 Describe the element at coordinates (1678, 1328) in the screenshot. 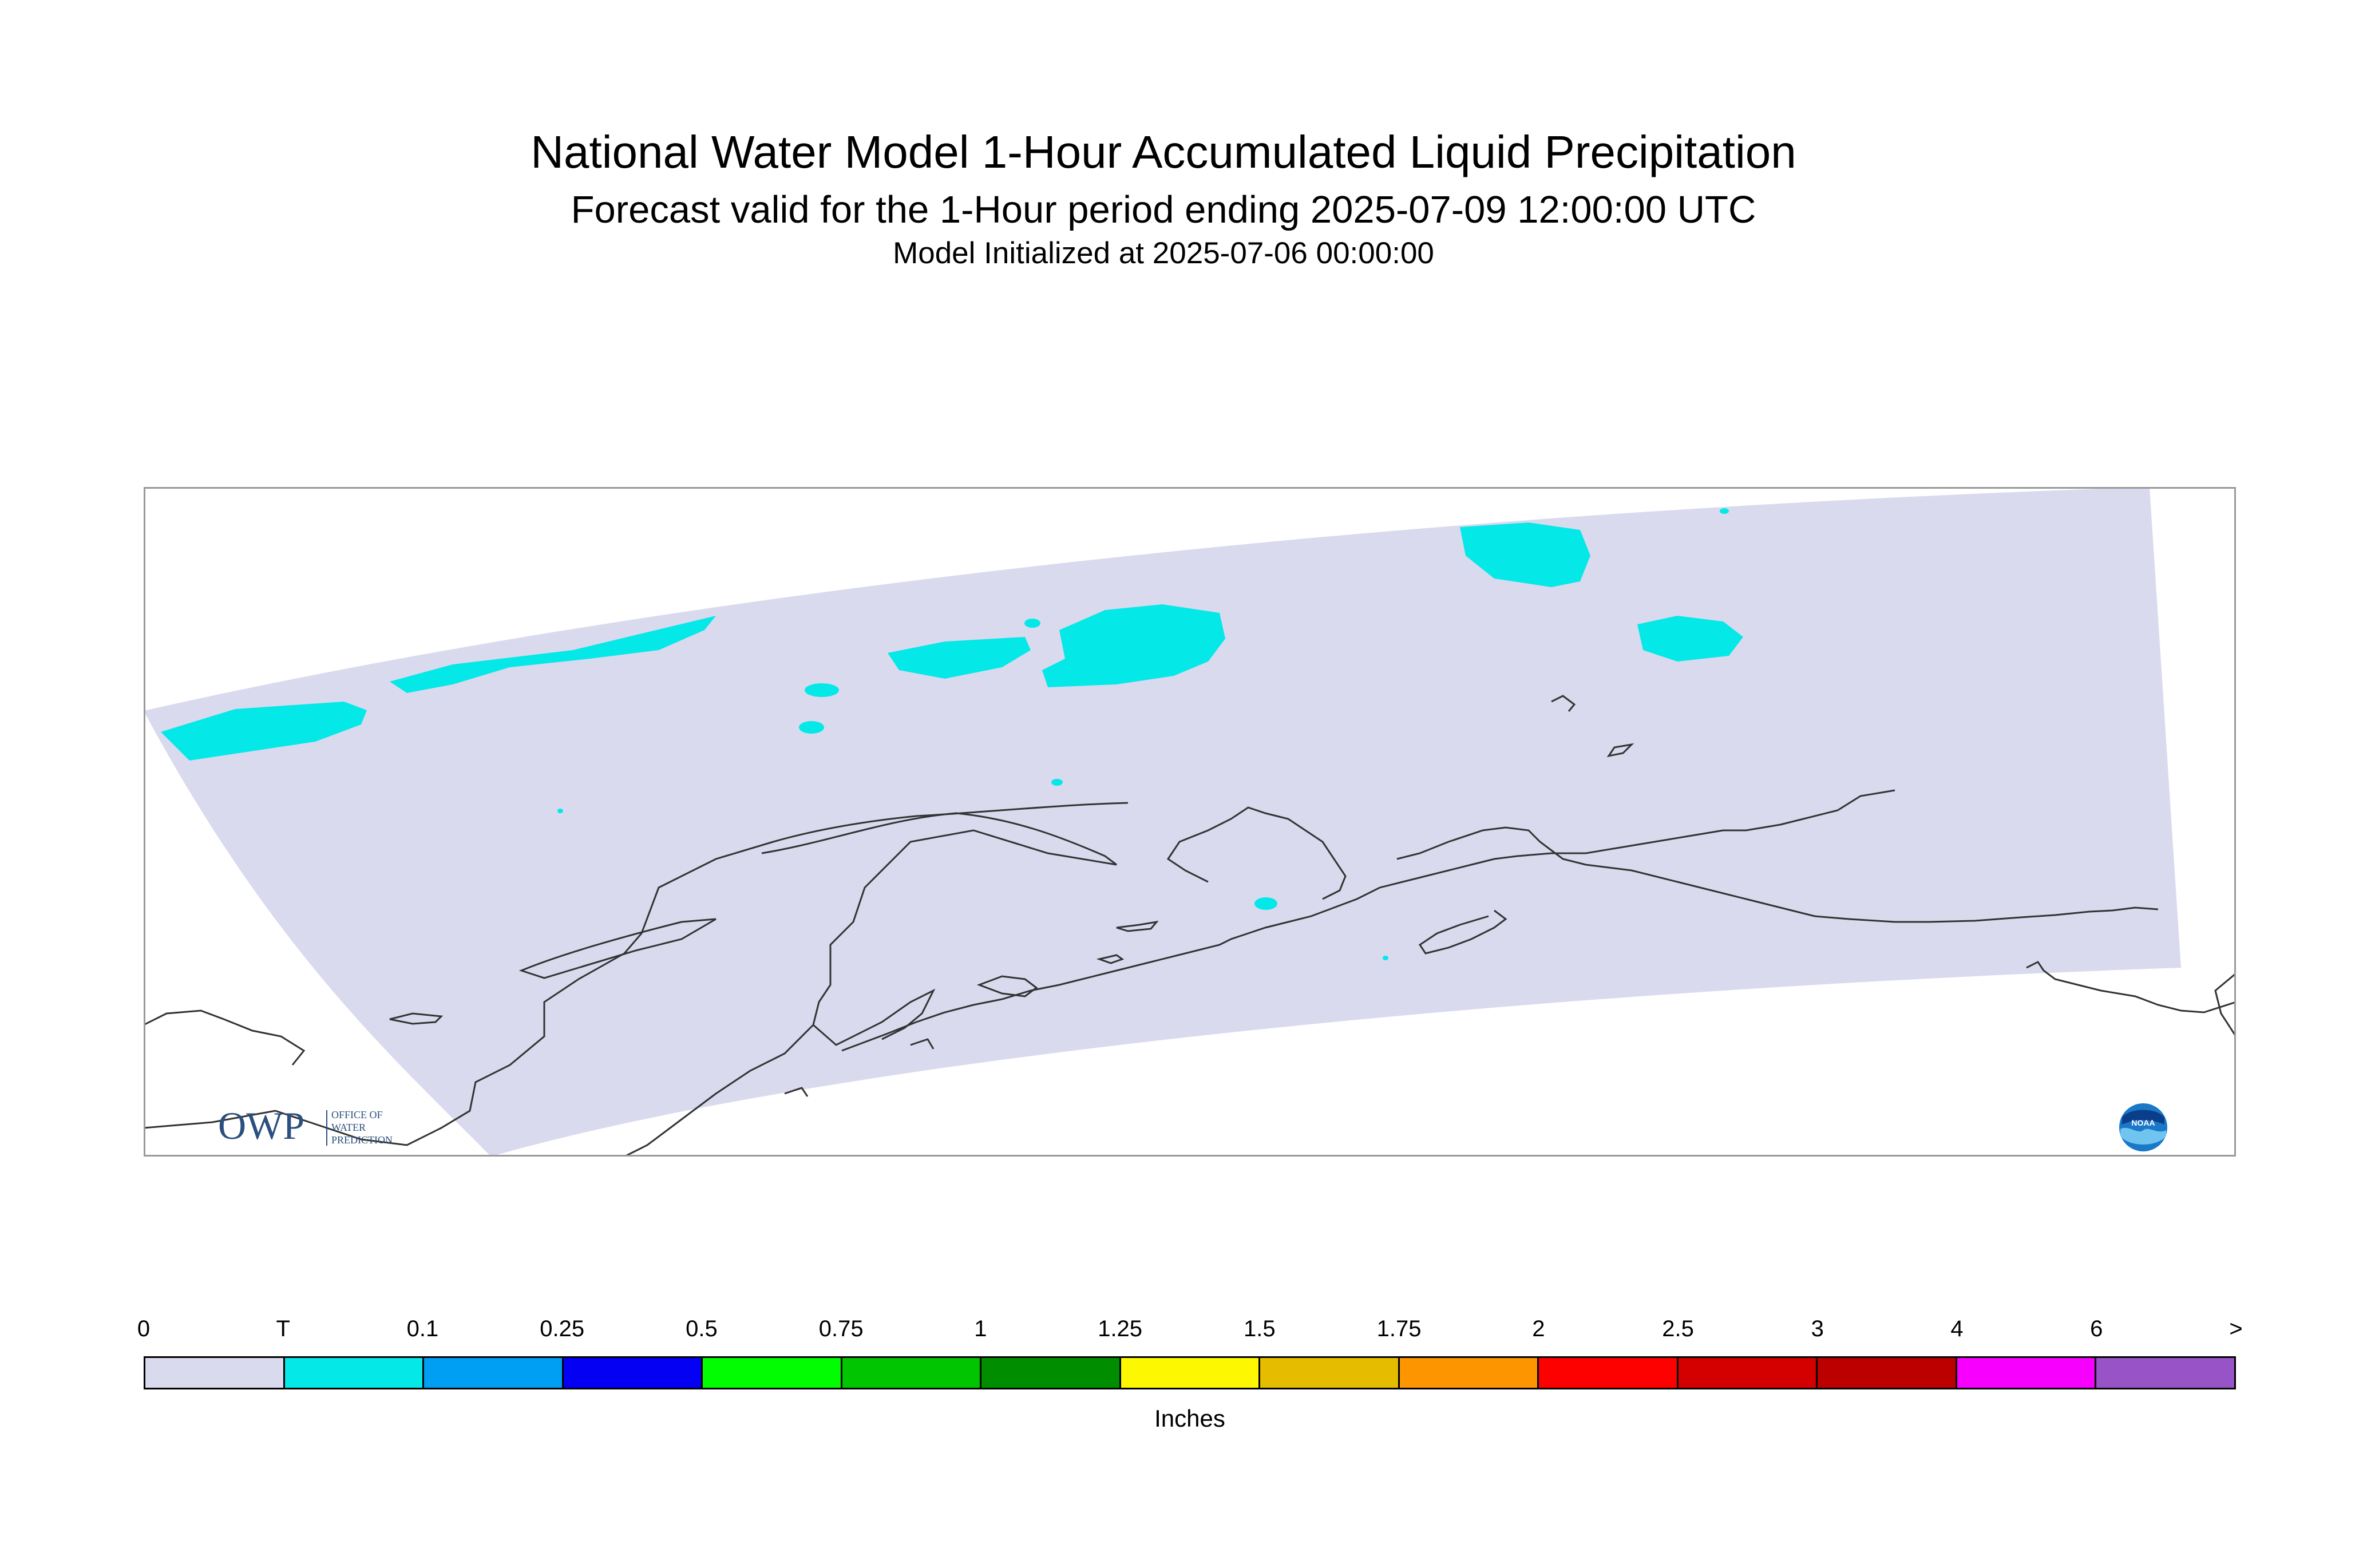

I see `legend-tick-label: 2.5` at that location.